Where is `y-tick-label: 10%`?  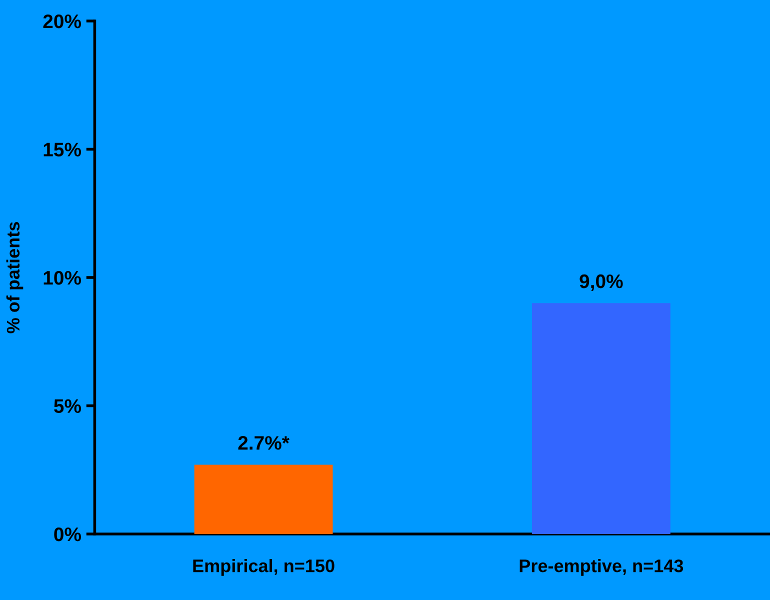 y-tick-label: 10% is located at coordinates (63, 277).